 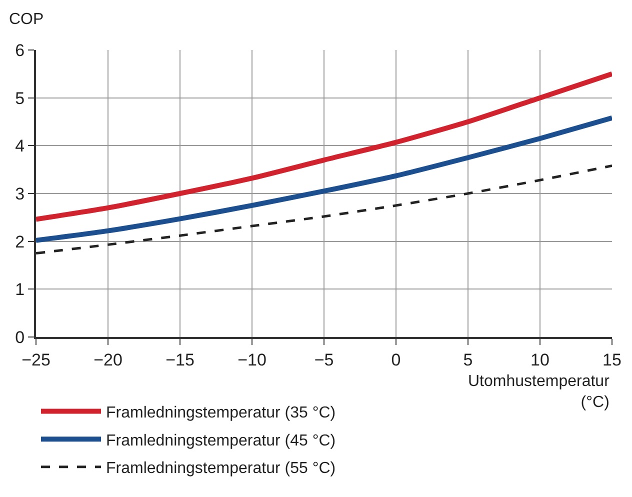 I want to click on y-tick-label: 6, so click(x=20, y=50).